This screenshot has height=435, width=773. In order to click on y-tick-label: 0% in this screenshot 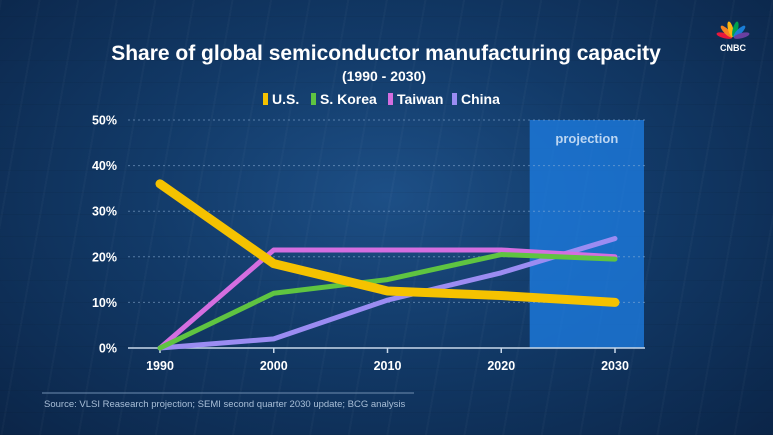, I will do `click(108, 349)`.